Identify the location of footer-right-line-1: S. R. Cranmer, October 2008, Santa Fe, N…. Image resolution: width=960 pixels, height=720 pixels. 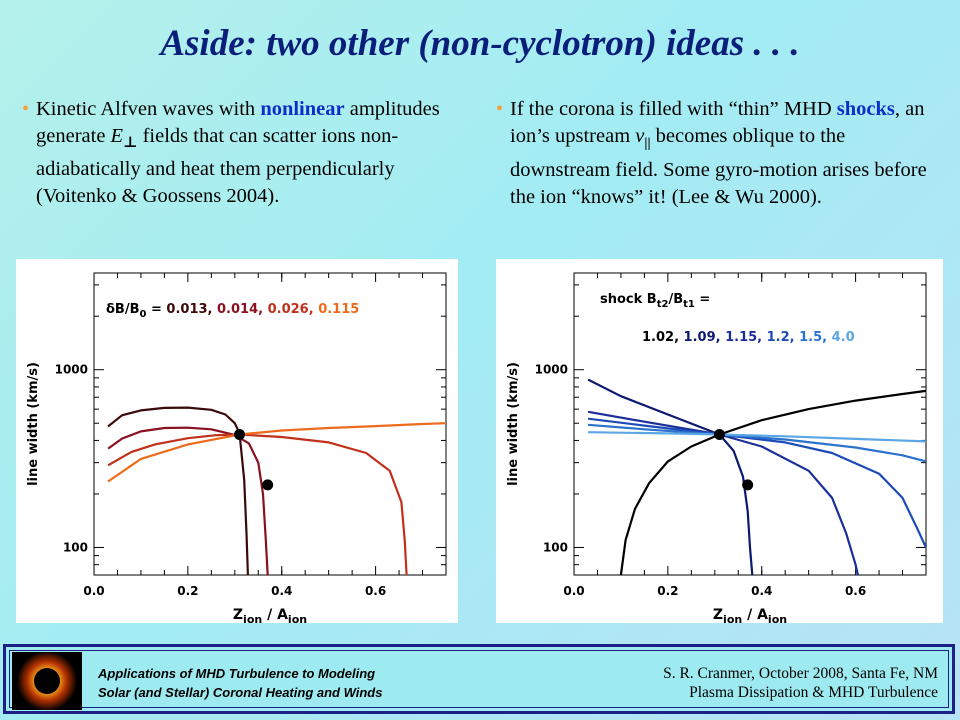
(800, 673).